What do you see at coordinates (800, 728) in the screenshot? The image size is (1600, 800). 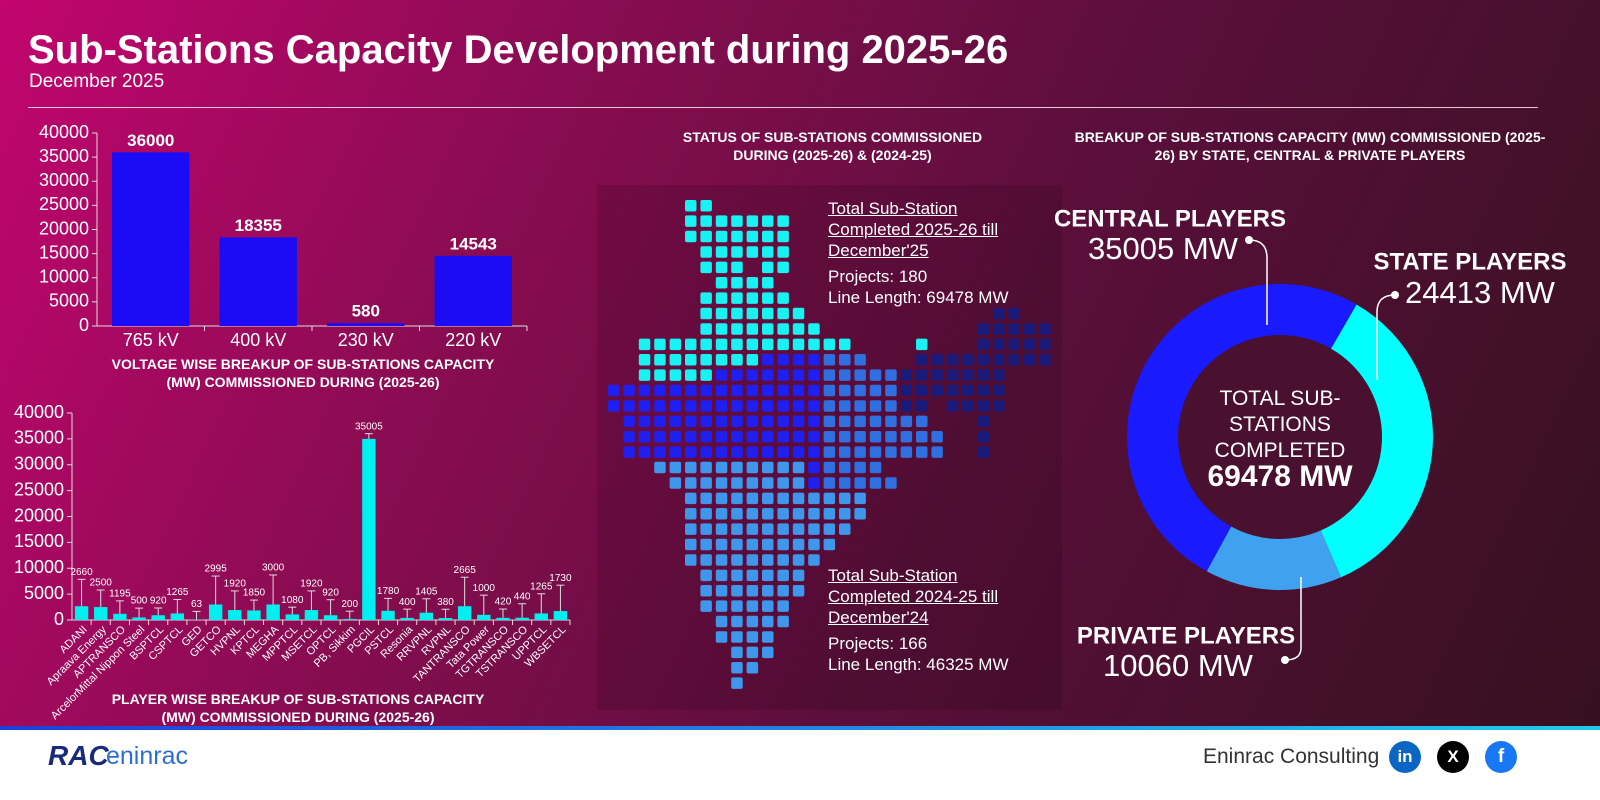 I see `footer-bar` at bounding box center [800, 728].